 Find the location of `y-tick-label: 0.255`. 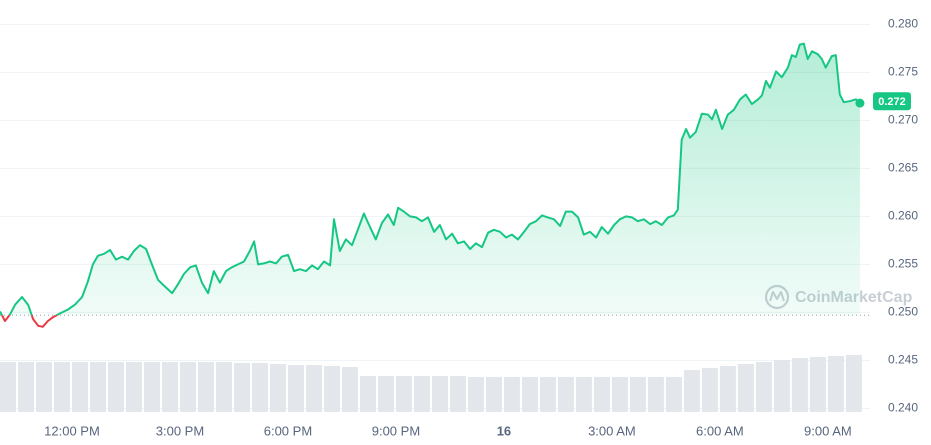

y-tick-label: 0.255 is located at coordinates (903, 264).